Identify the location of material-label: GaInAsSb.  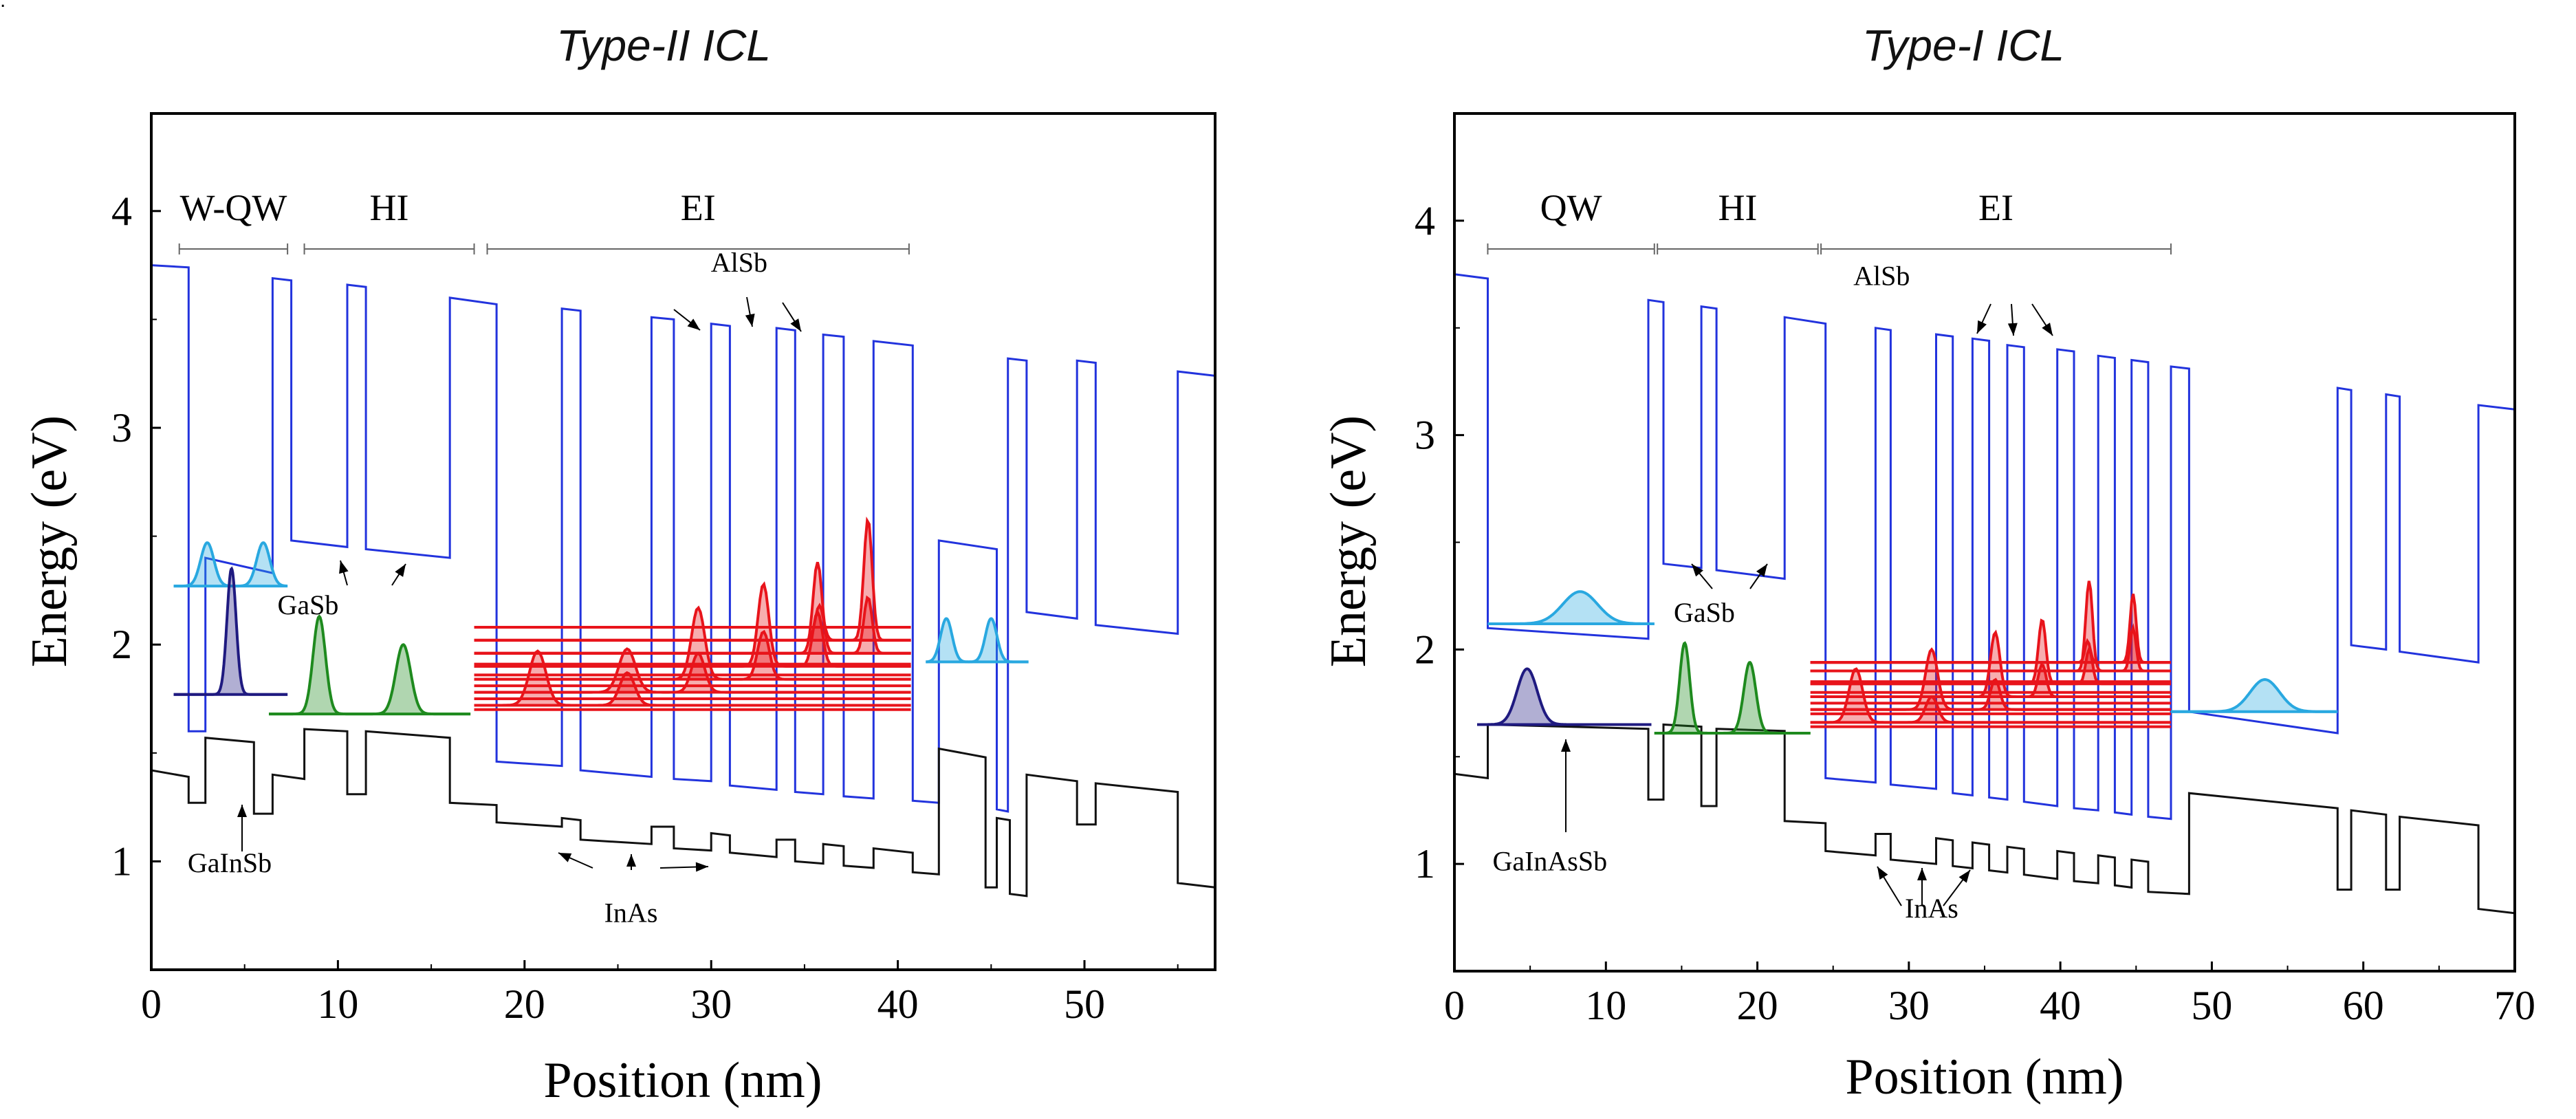
(1549, 860).